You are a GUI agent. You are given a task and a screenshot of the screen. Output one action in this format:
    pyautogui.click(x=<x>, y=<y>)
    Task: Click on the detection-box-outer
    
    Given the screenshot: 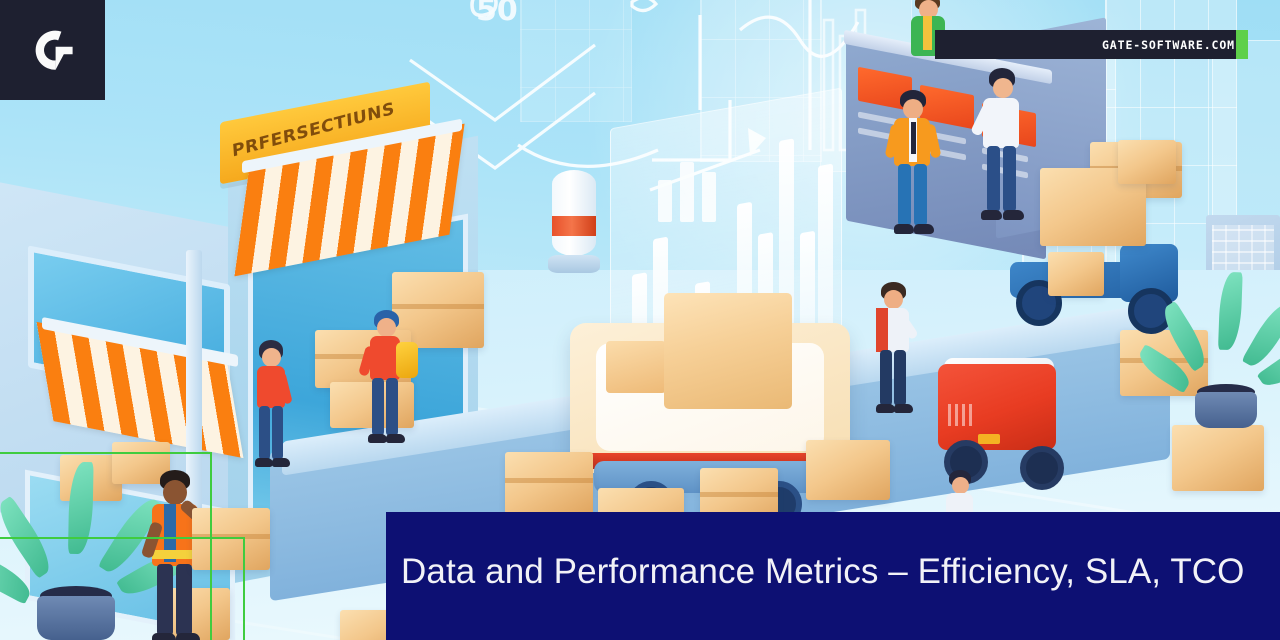 What is the action you would take?
    pyautogui.click(x=106, y=546)
    